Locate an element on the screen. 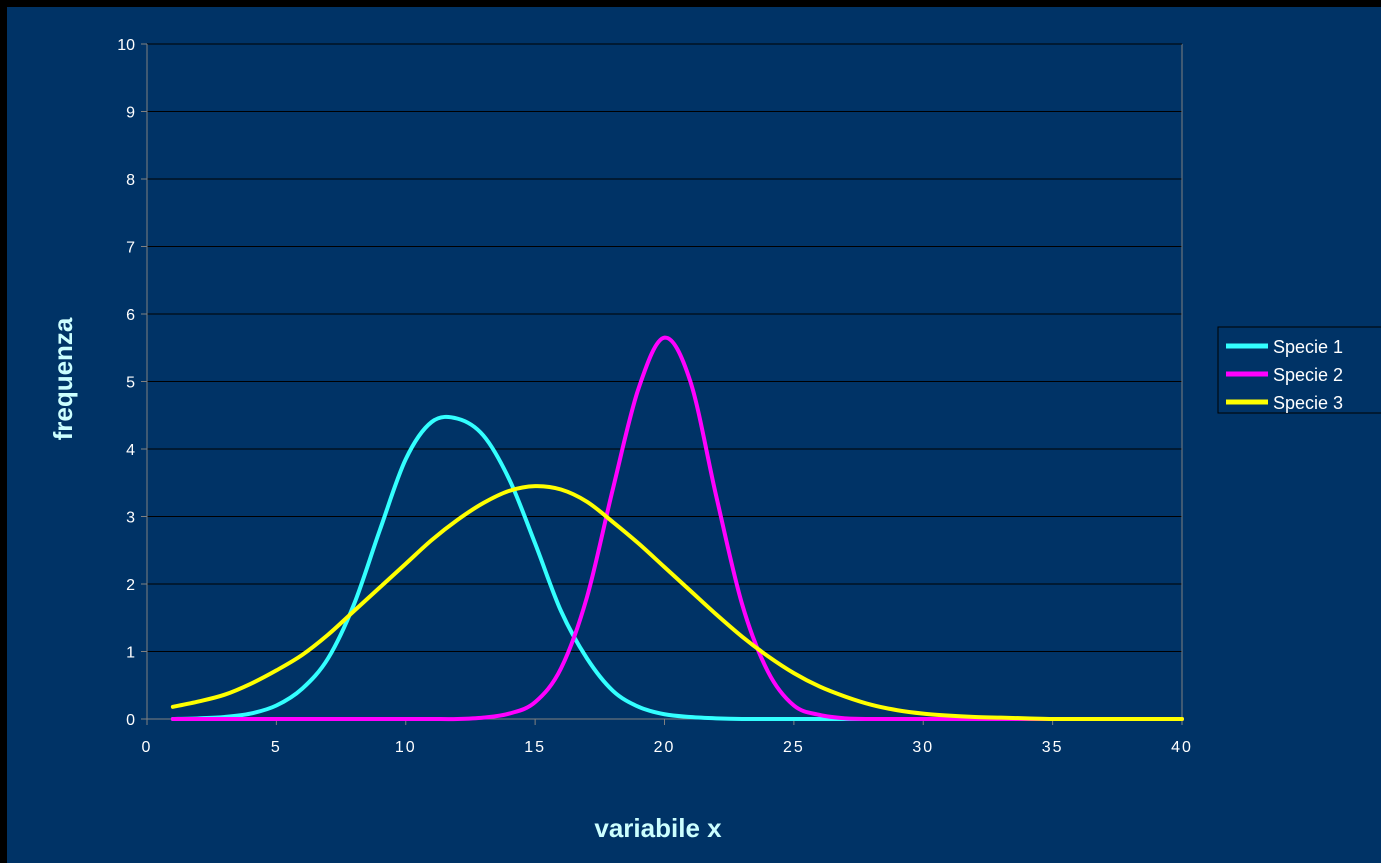 This screenshot has width=1381, height=863. y-tick-label: 10 is located at coordinates (126, 45).